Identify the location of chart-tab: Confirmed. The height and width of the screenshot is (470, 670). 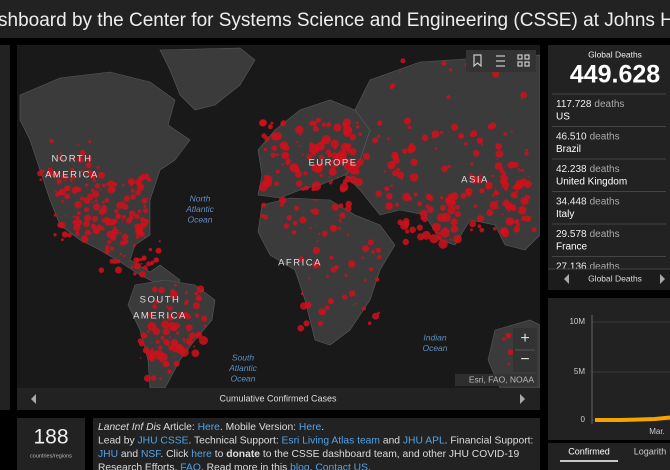
(589, 451).